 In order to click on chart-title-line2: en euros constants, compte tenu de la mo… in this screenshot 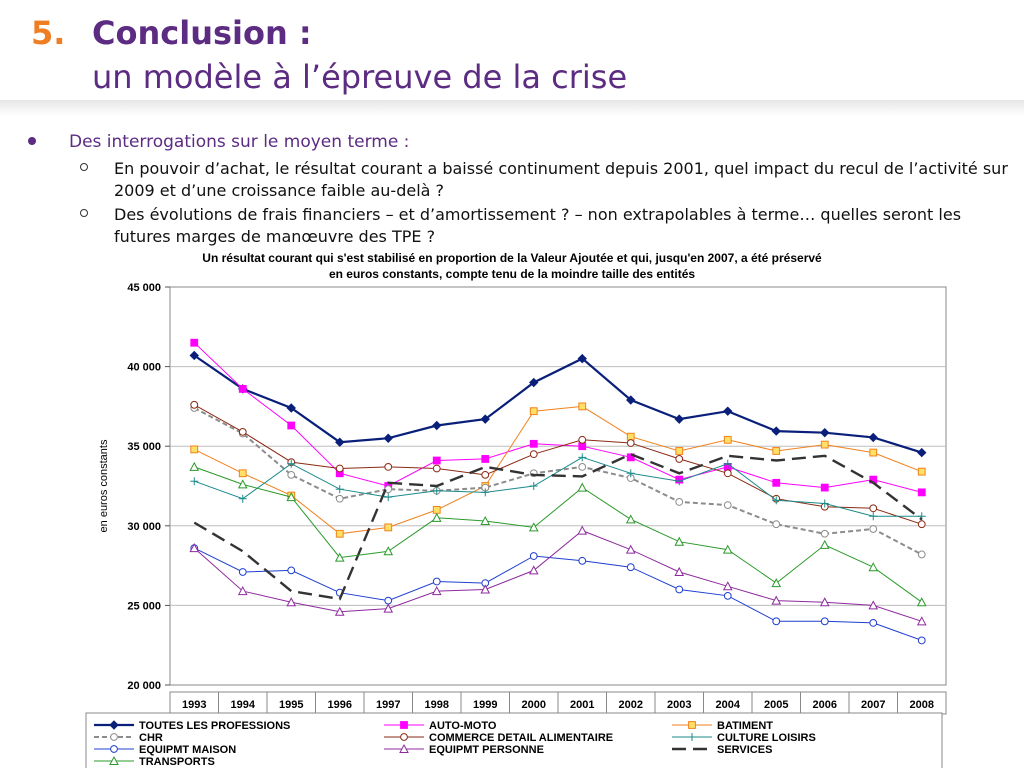, I will do `click(512, 274)`.